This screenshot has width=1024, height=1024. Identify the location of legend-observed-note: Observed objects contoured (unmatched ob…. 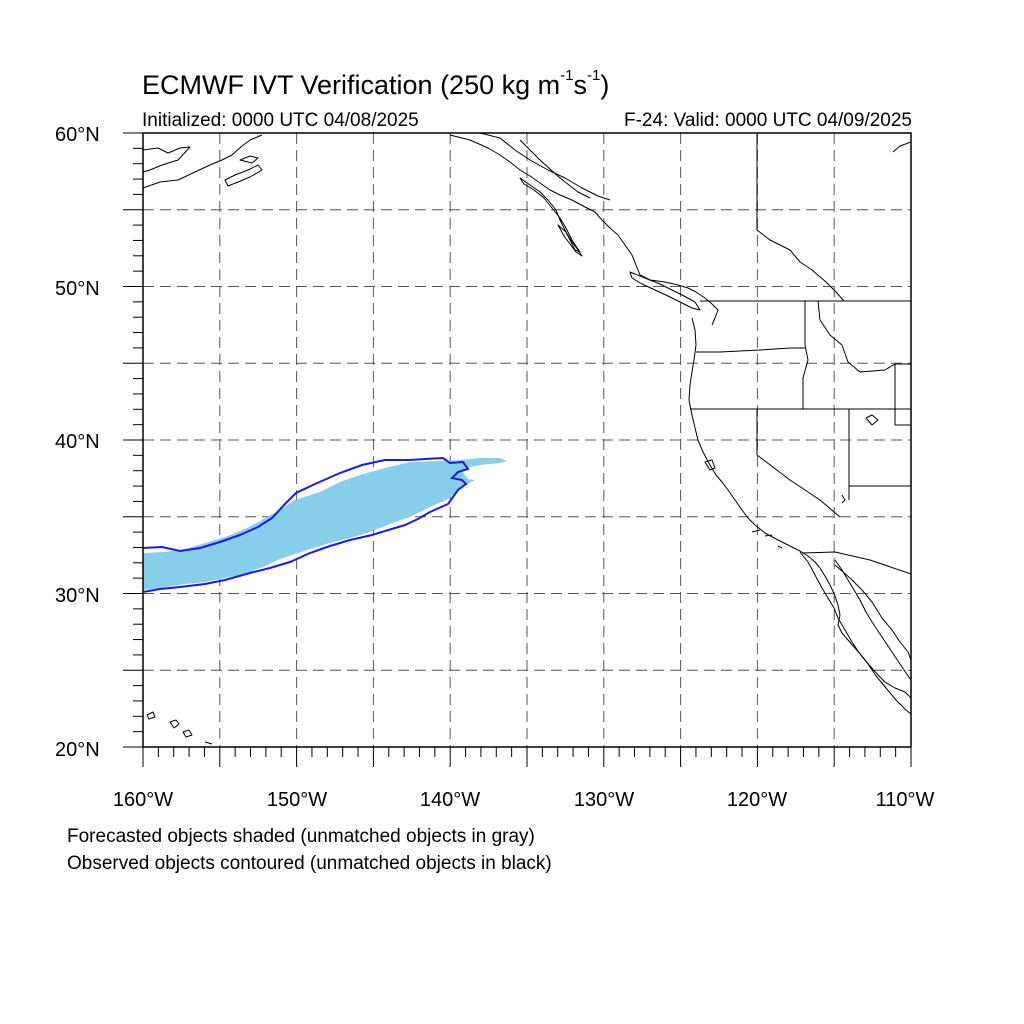
(309, 863).